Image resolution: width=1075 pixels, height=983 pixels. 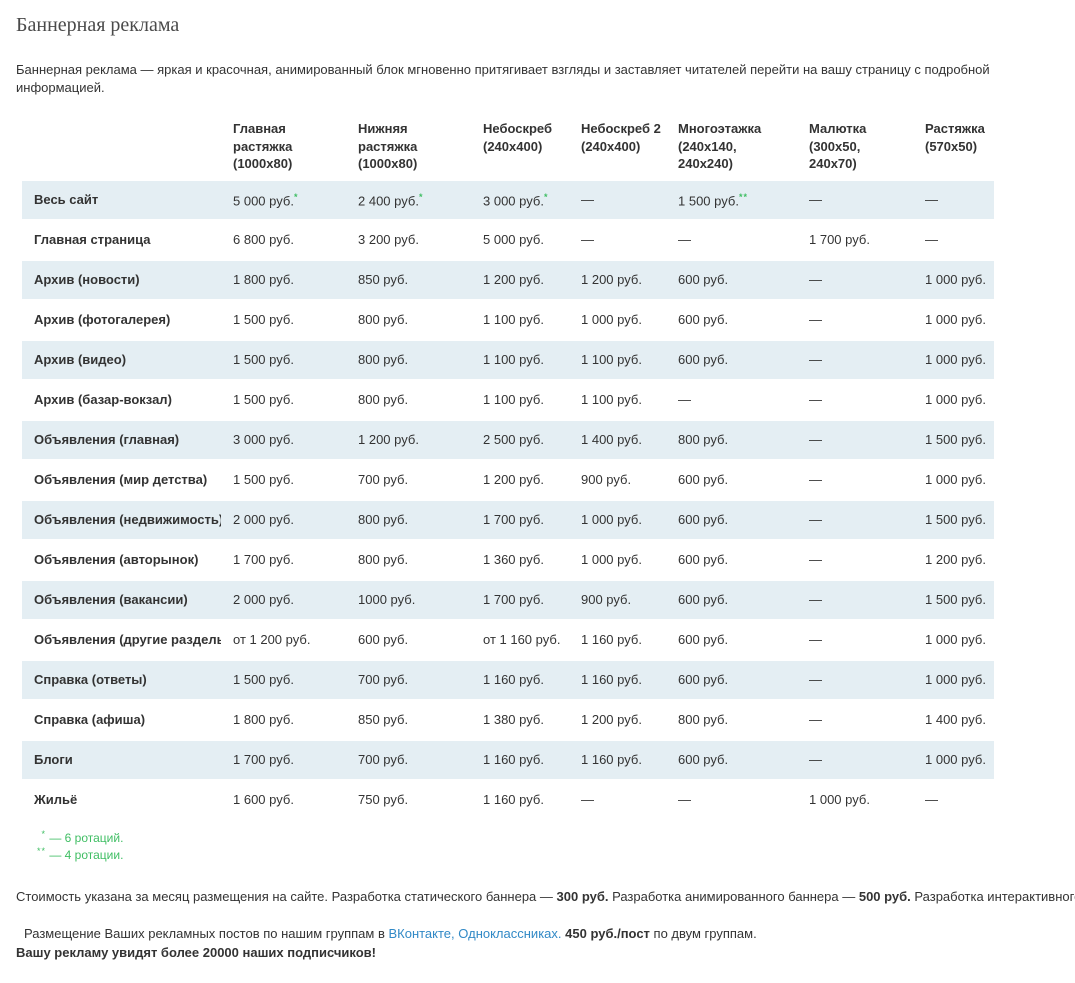 I want to click on footnote: ** — 4 ротации., so click(x=546, y=855).